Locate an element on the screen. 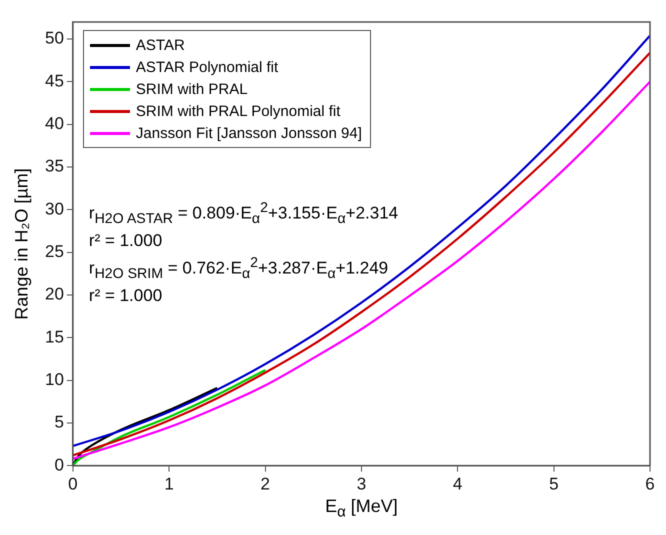 This screenshot has width=666, height=535. x-tick-label: 3 is located at coordinates (361, 484).